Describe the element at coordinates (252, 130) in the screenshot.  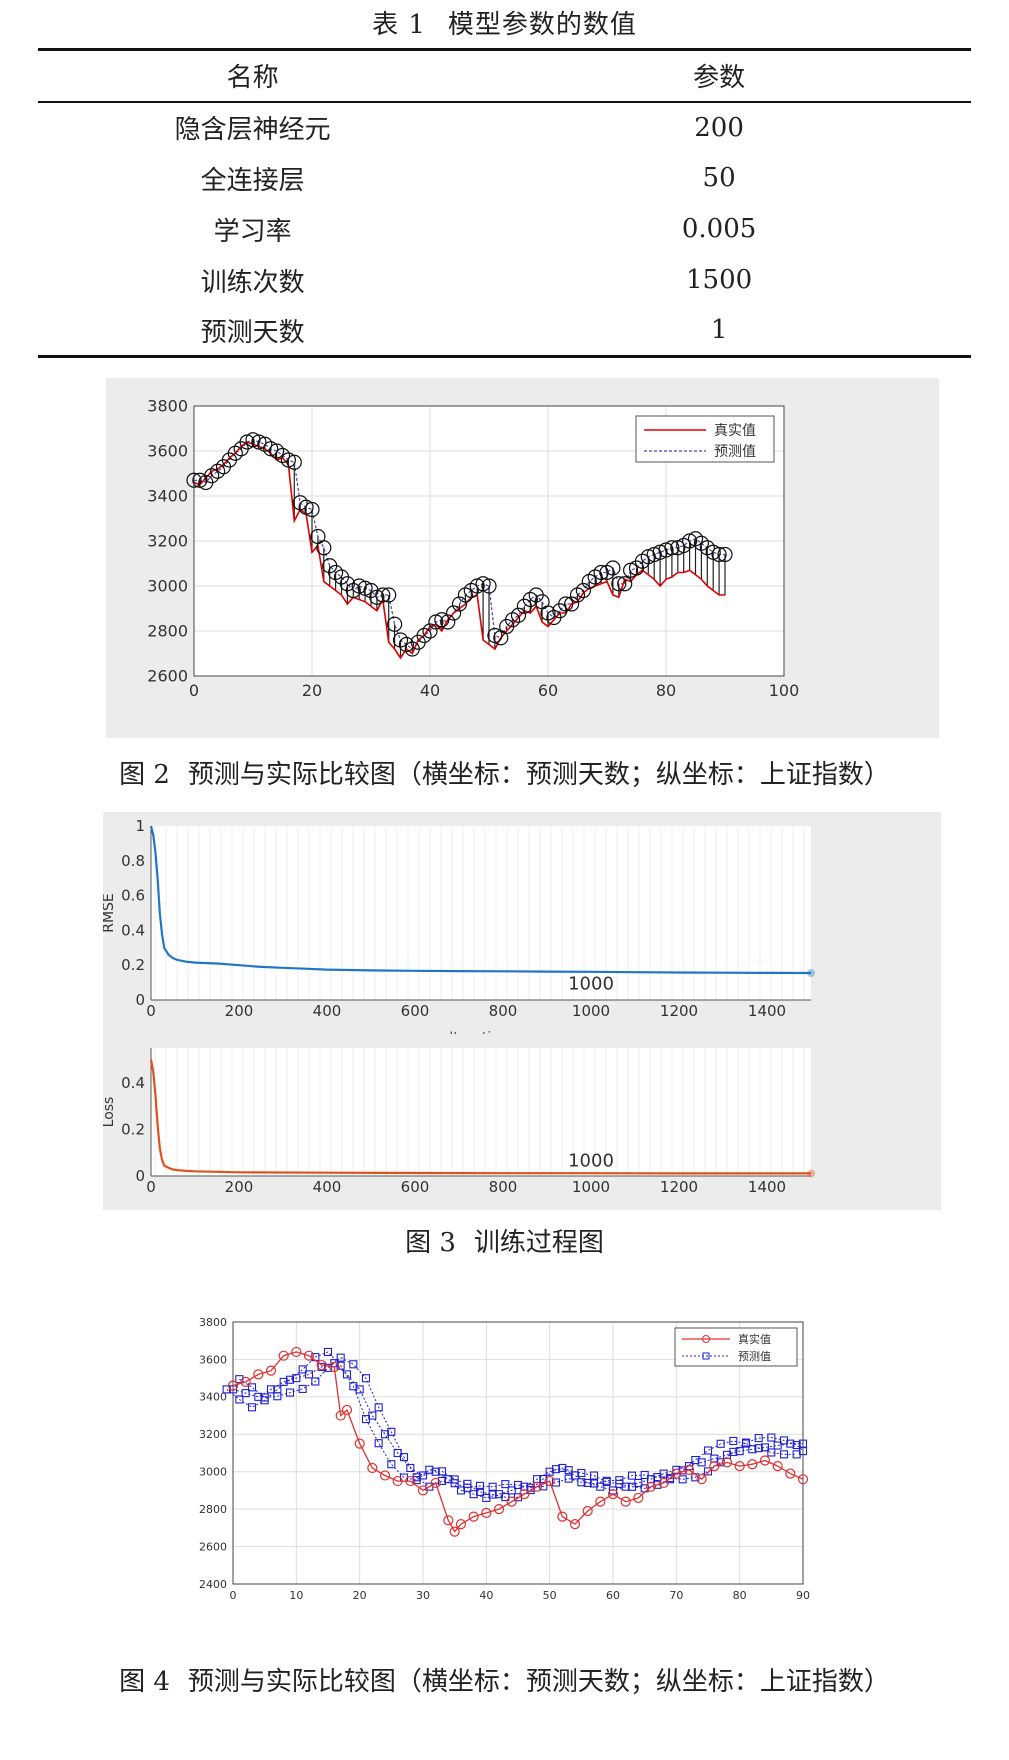
I see `param-name: 隐含层神经元` at that location.